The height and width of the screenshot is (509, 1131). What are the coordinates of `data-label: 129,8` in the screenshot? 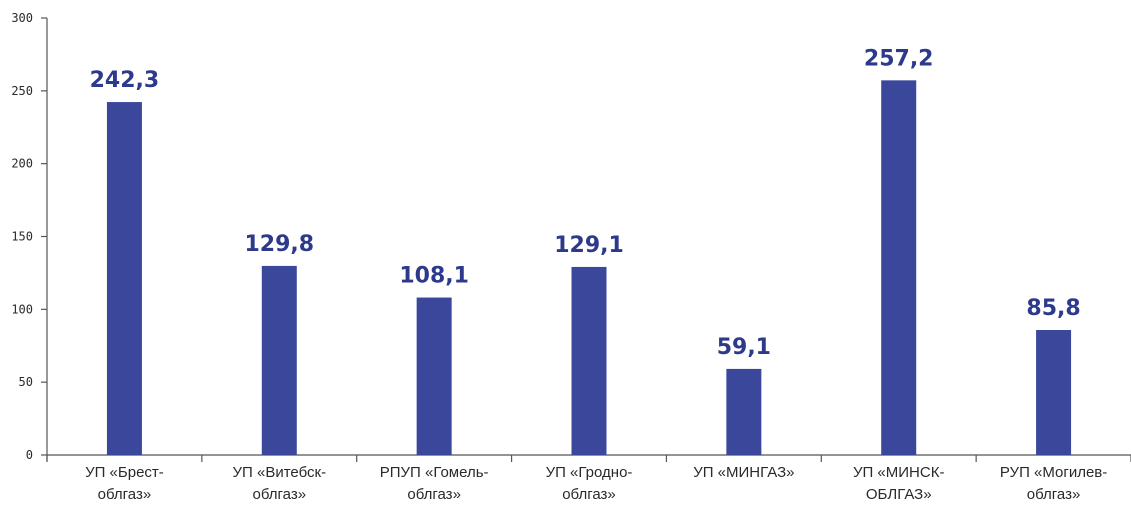 It's located at (279, 244).